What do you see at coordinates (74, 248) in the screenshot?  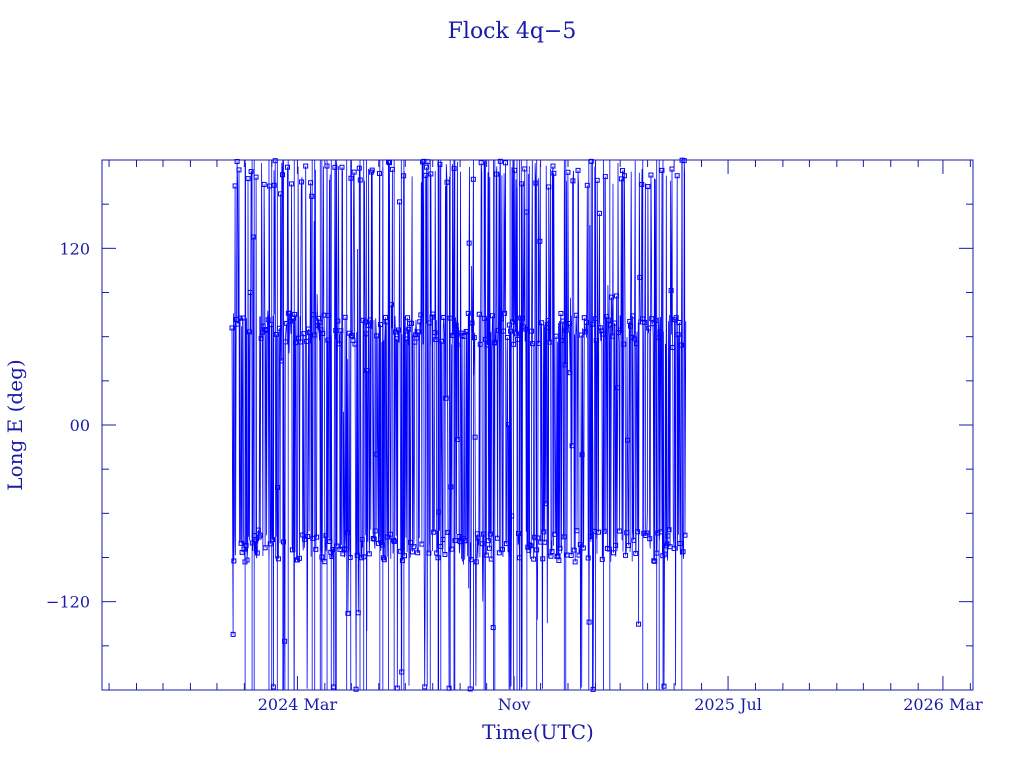 I see `y-tick-label: 120` at bounding box center [74, 248].